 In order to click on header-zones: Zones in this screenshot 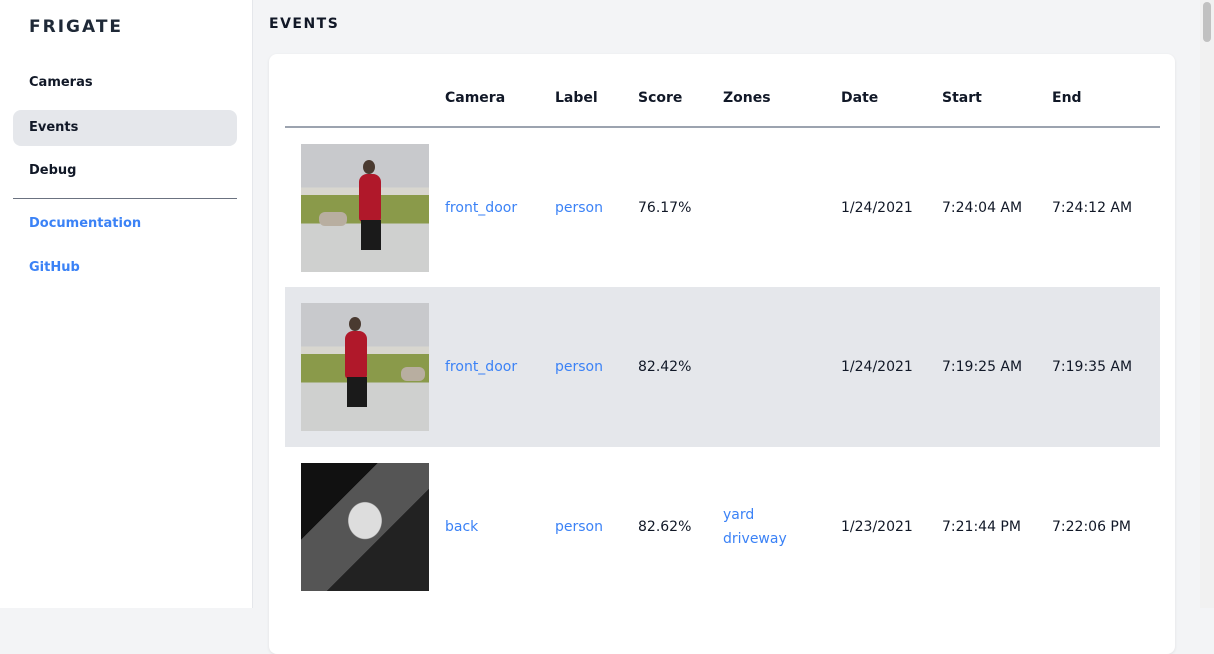, I will do `click(782, 99)`.